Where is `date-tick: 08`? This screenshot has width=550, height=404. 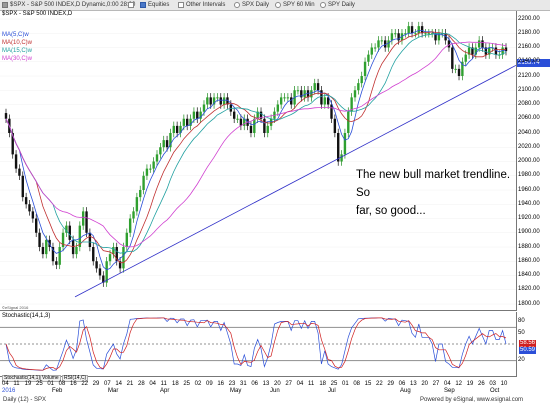 date-tick: 08 is located at coordinates (357, 384).